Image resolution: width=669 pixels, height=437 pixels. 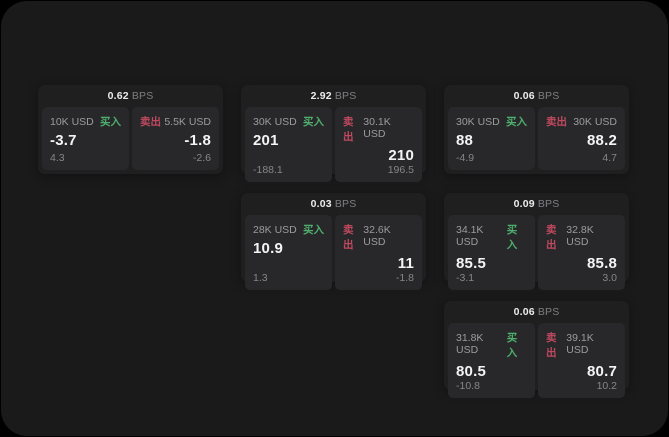 I want to click on buy-price: 88, so click(x=465, y=140).